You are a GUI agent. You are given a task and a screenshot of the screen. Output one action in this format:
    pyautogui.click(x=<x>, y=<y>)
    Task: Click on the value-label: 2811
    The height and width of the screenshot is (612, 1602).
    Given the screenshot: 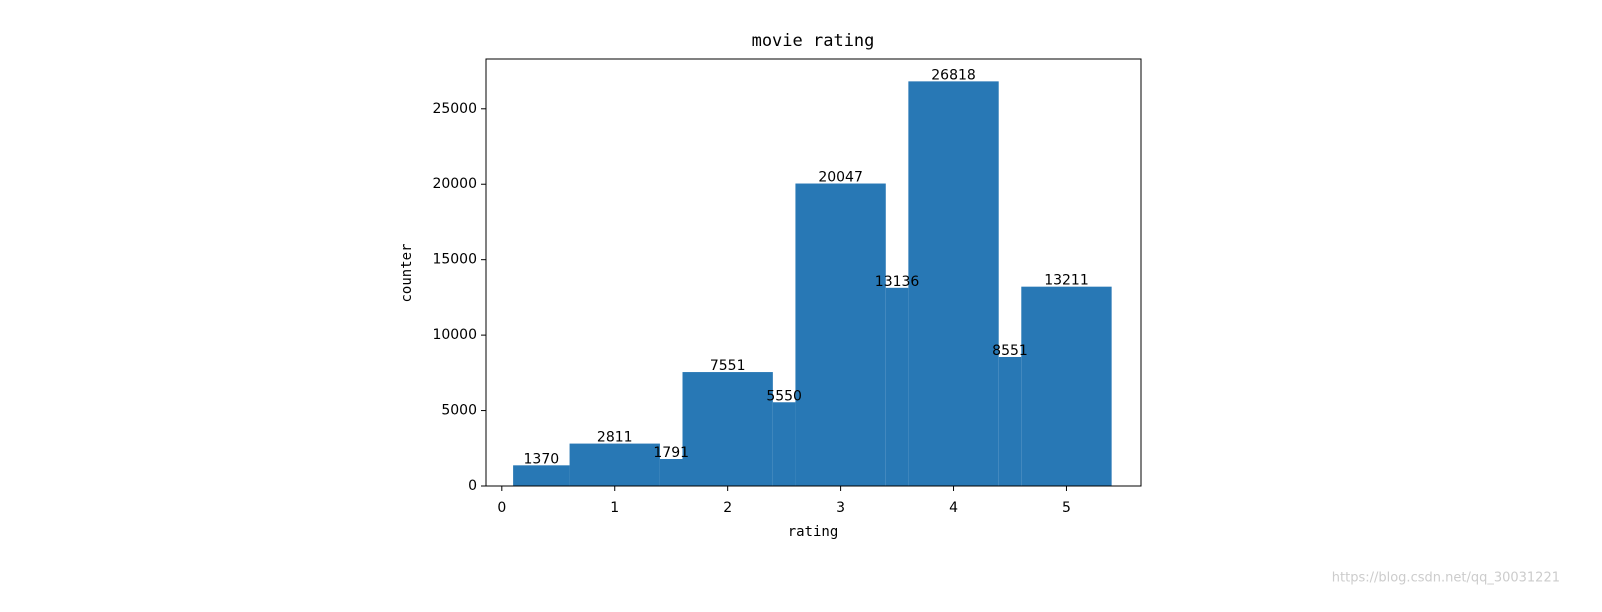 What is the action you would take?
    pyautogui.click(x=615, y=438)
    